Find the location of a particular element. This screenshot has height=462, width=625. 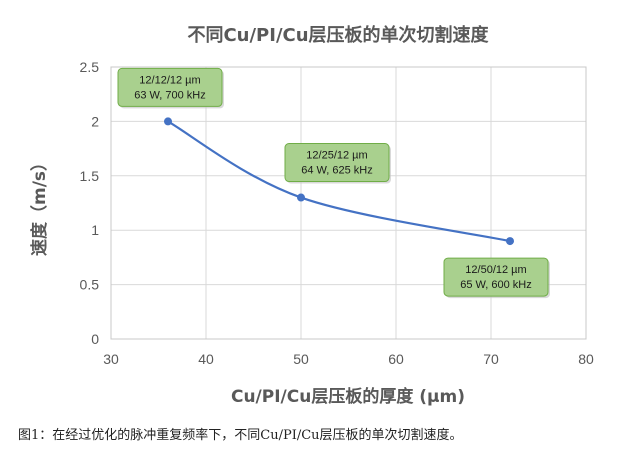

x-tick-labels: 30 40 50 60 70 80 is located at coordinates (348, 359).